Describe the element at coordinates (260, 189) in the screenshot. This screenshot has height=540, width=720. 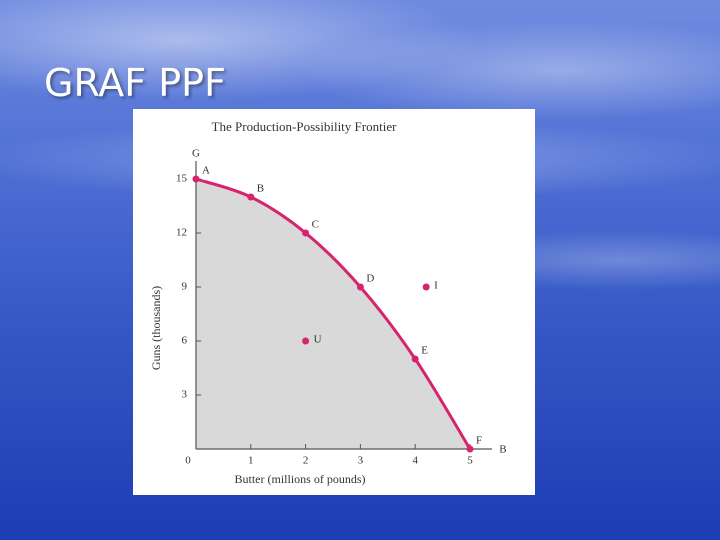
I see `point-label: B` at that location.